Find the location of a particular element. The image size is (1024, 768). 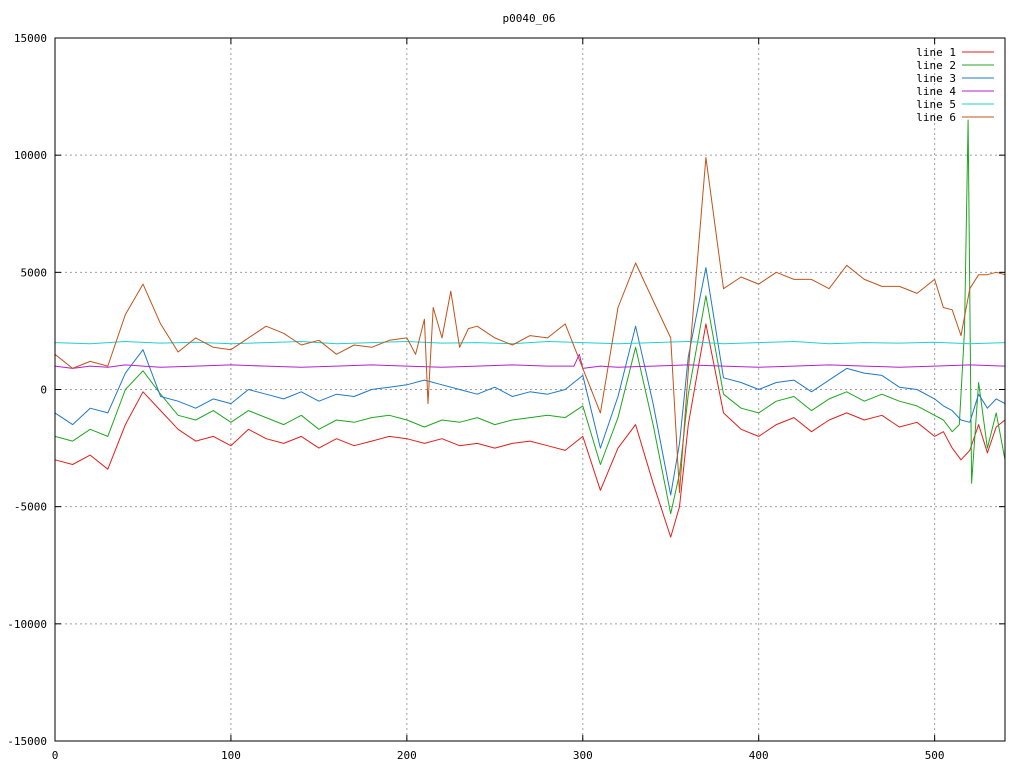

x-axis-tick-labels: 0 100 200 300 400 500 is located at coordinates (498, 755).